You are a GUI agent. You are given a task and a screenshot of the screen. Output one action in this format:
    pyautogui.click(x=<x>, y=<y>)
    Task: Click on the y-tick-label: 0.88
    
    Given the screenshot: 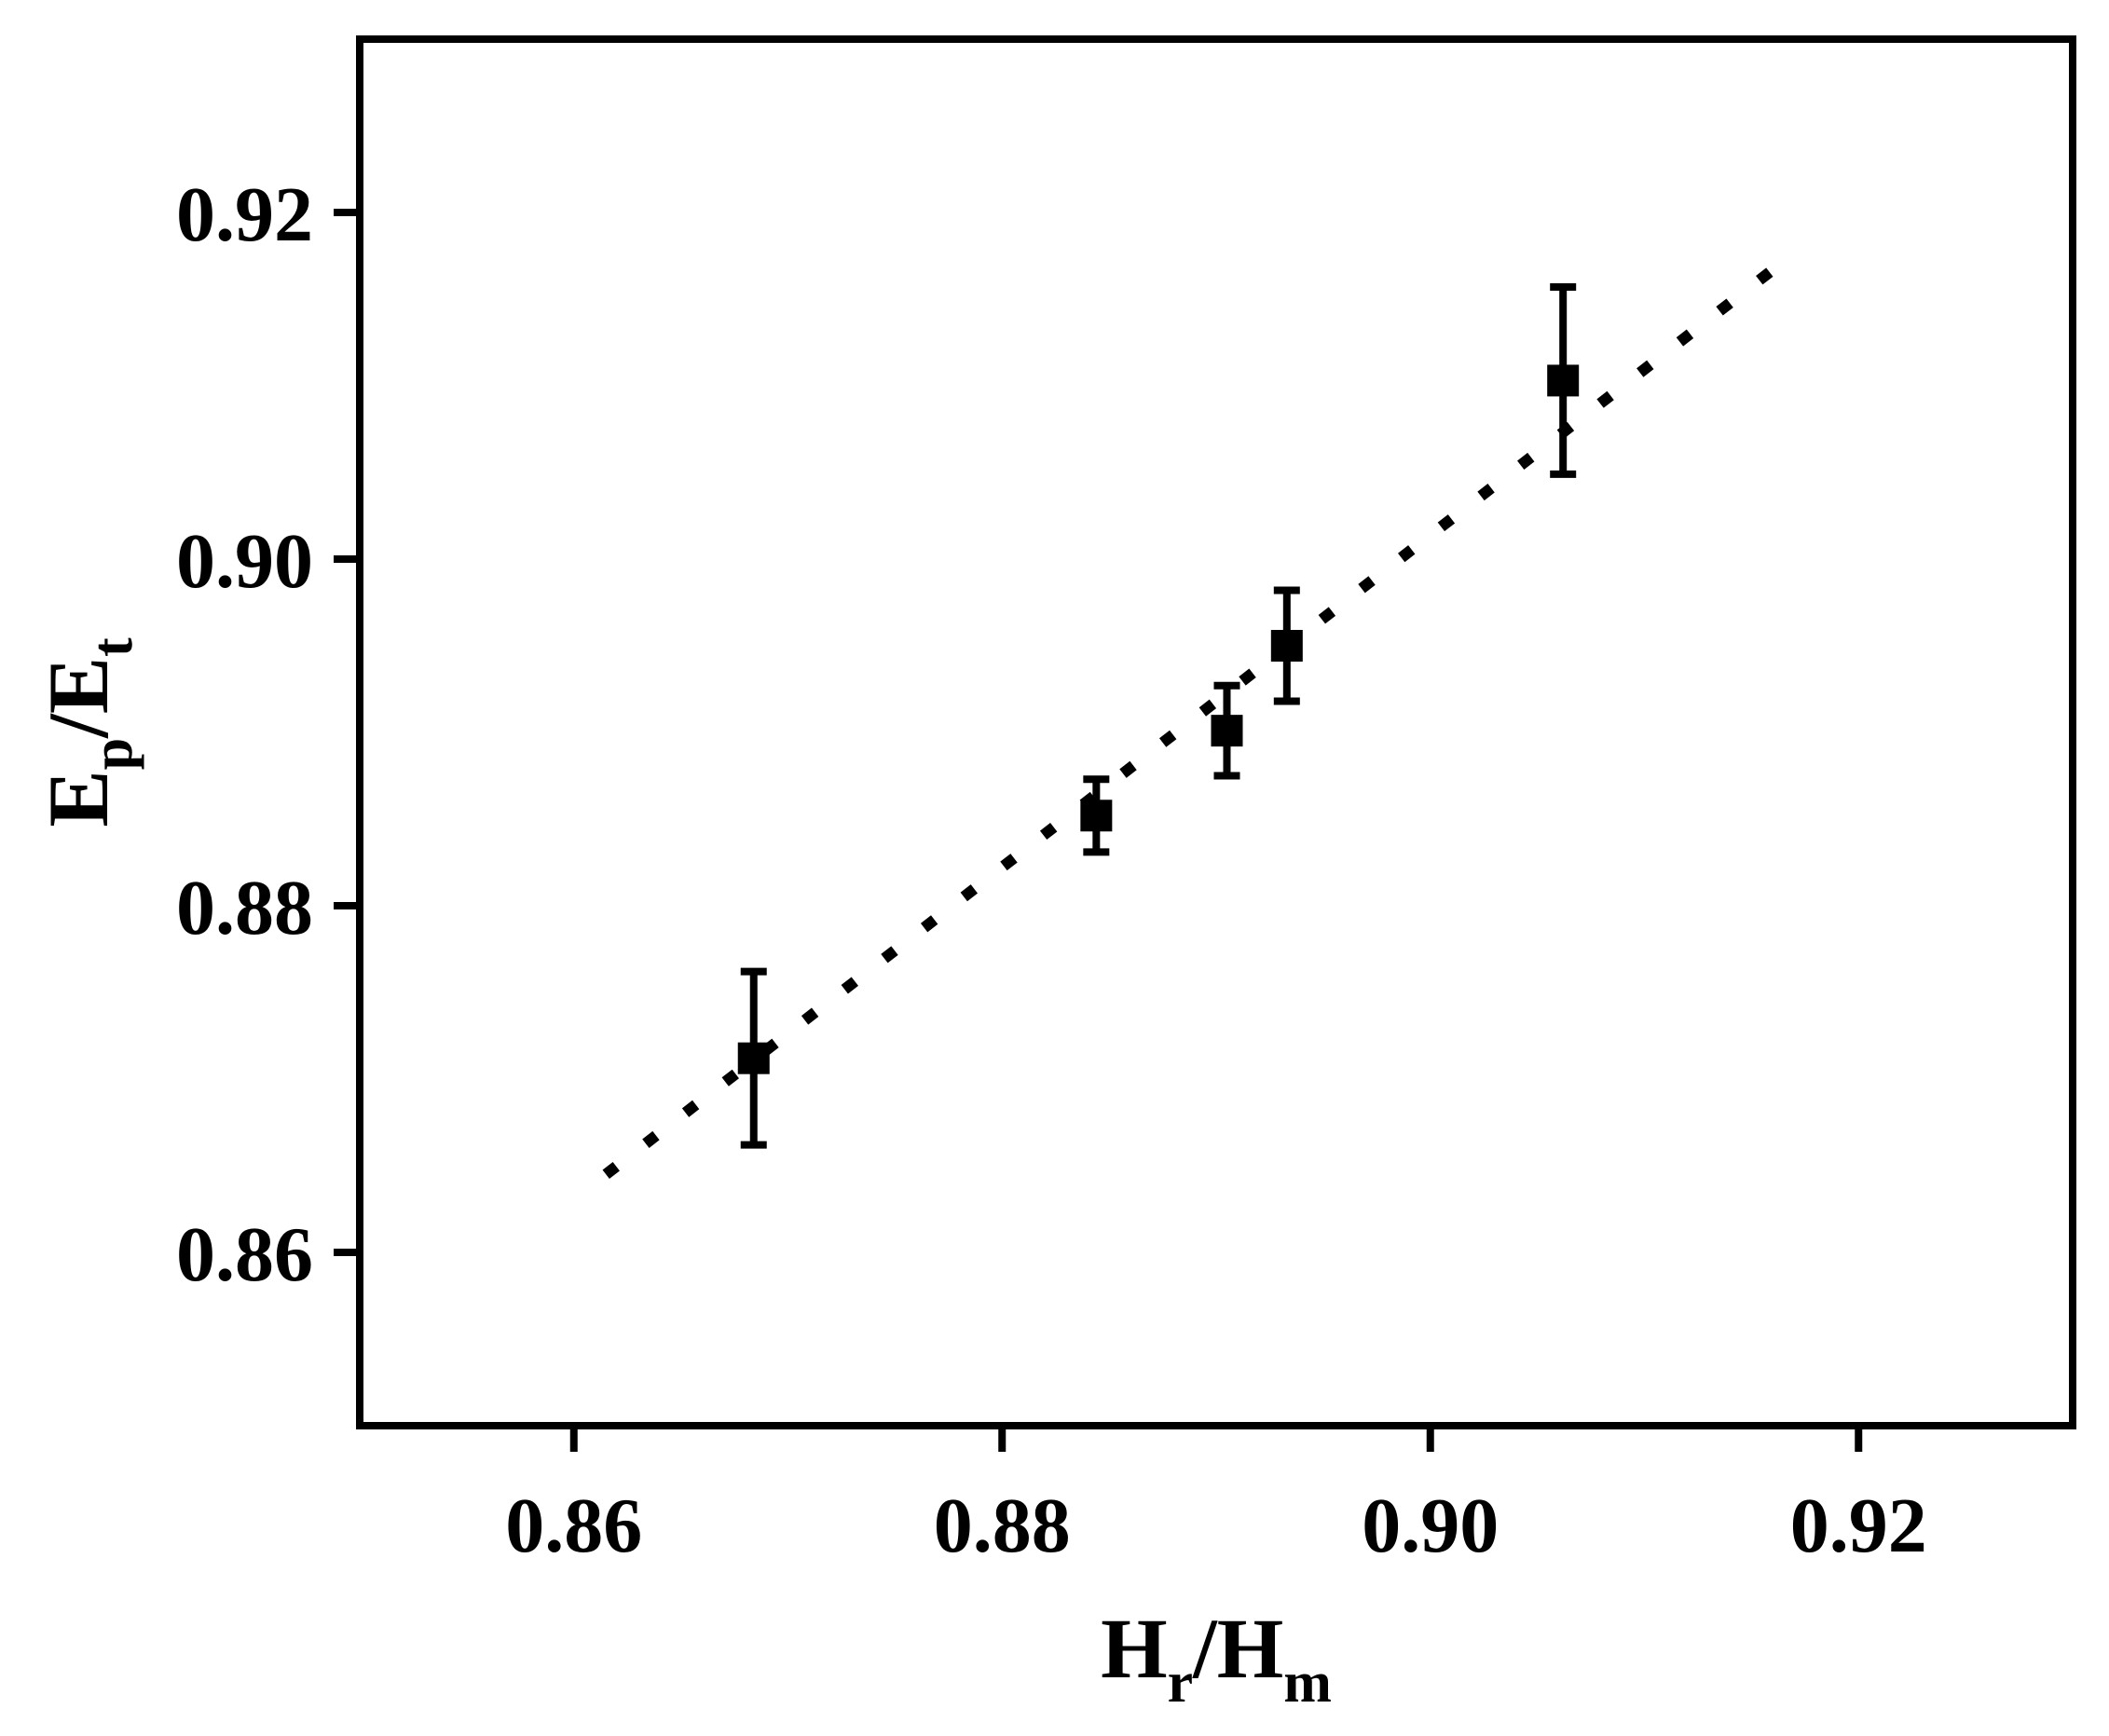 What is the action you would take?
    pyautogui.click(x=244, y=908)
    